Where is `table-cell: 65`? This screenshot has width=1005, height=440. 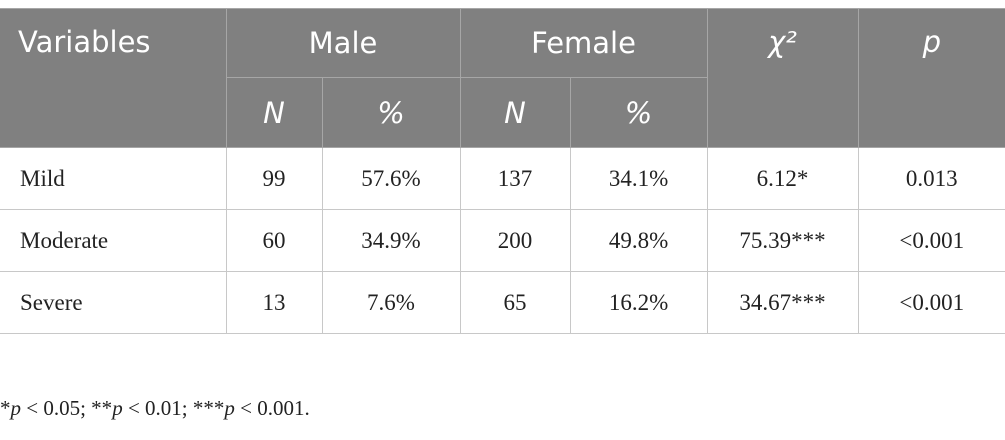
table-cell: 65 is located at coordinates (515, 302).